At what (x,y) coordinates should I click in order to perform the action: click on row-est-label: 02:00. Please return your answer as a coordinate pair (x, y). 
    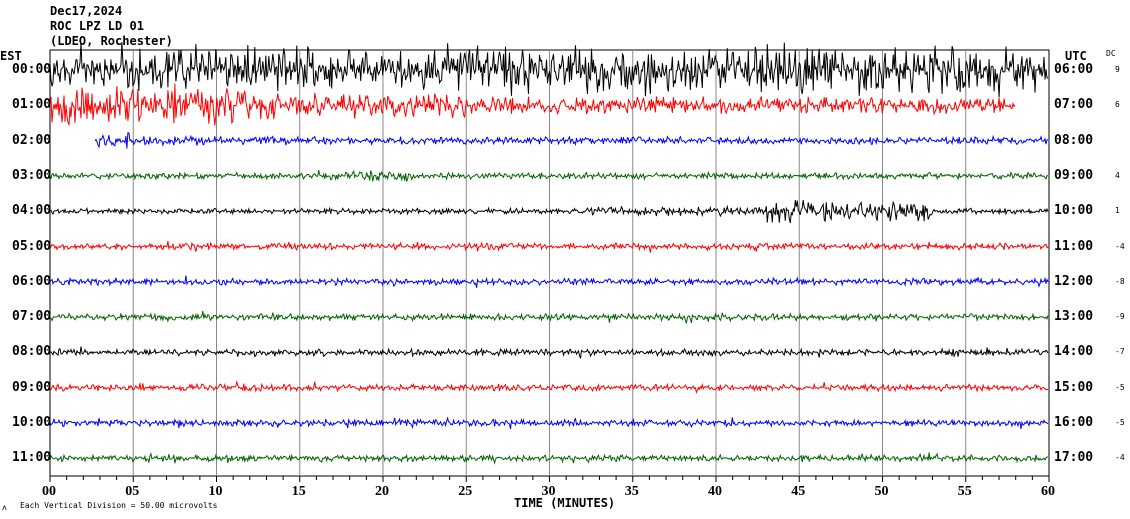
    Looking at the image, I should click on (32, 140).